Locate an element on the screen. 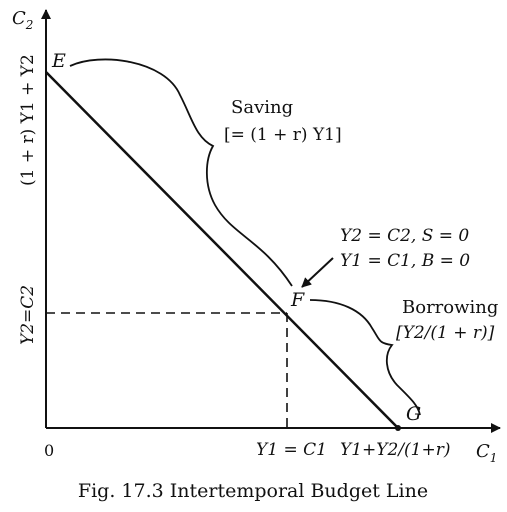  y-tick-top-label: (1 + r) Y1 + Y2 is located at coordinates (28, 120).